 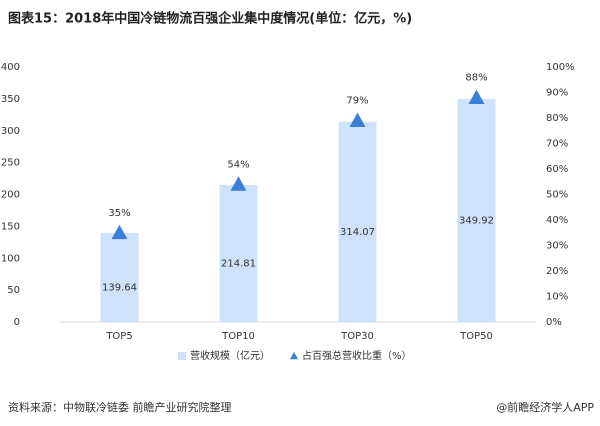 I want to click on value-label: 314.07, so click(x=357, y=232).